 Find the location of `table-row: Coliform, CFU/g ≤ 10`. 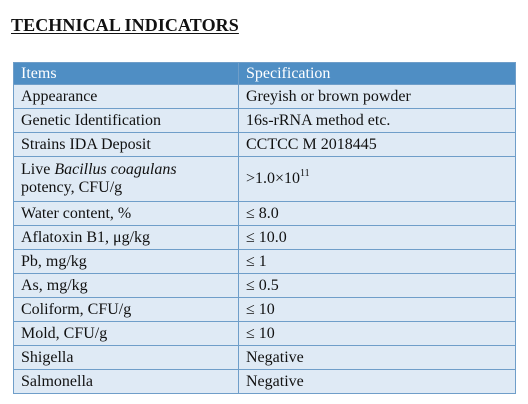

table-row: Coliform, CFU/g ≤ 10 is located at coordinates (264, 309).